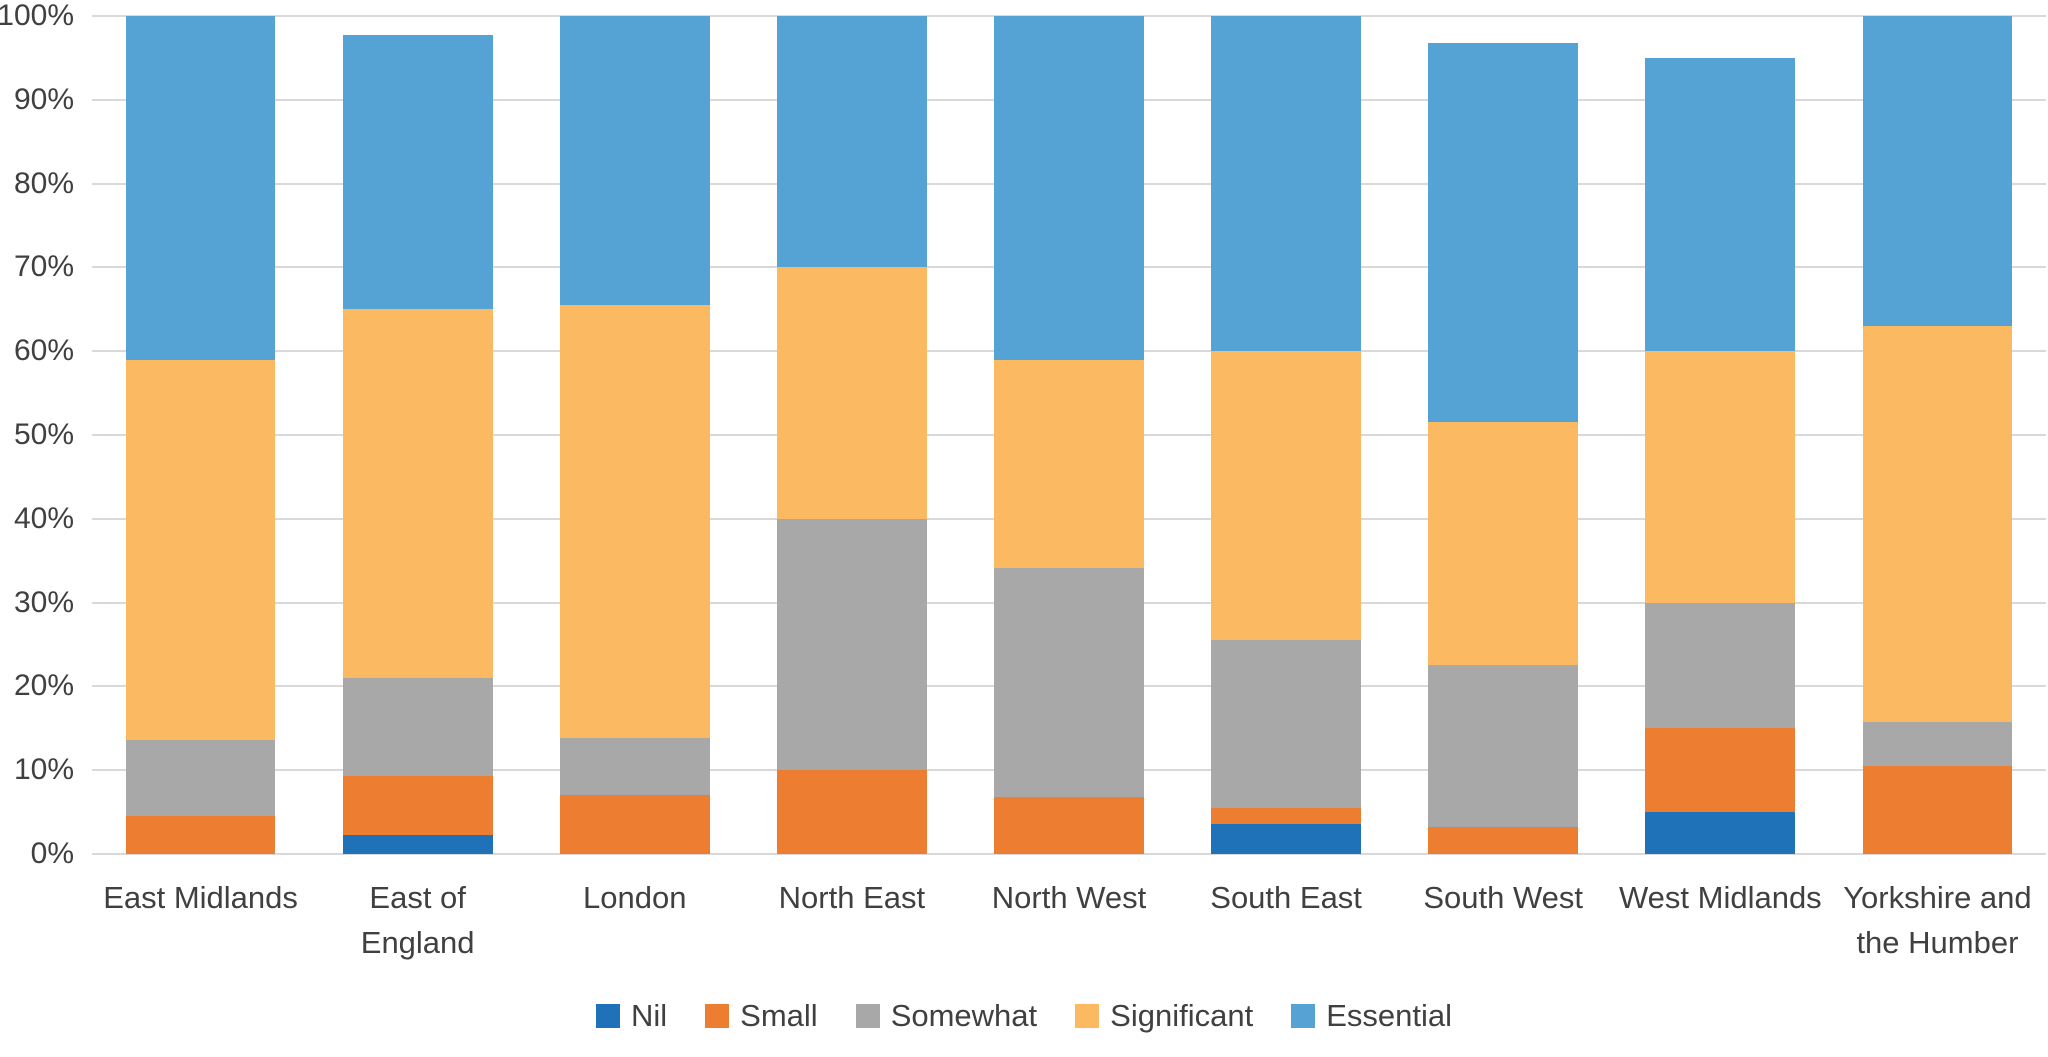  I want to click on bar-yorkshire-and-the-humber, so click(1937, 435).